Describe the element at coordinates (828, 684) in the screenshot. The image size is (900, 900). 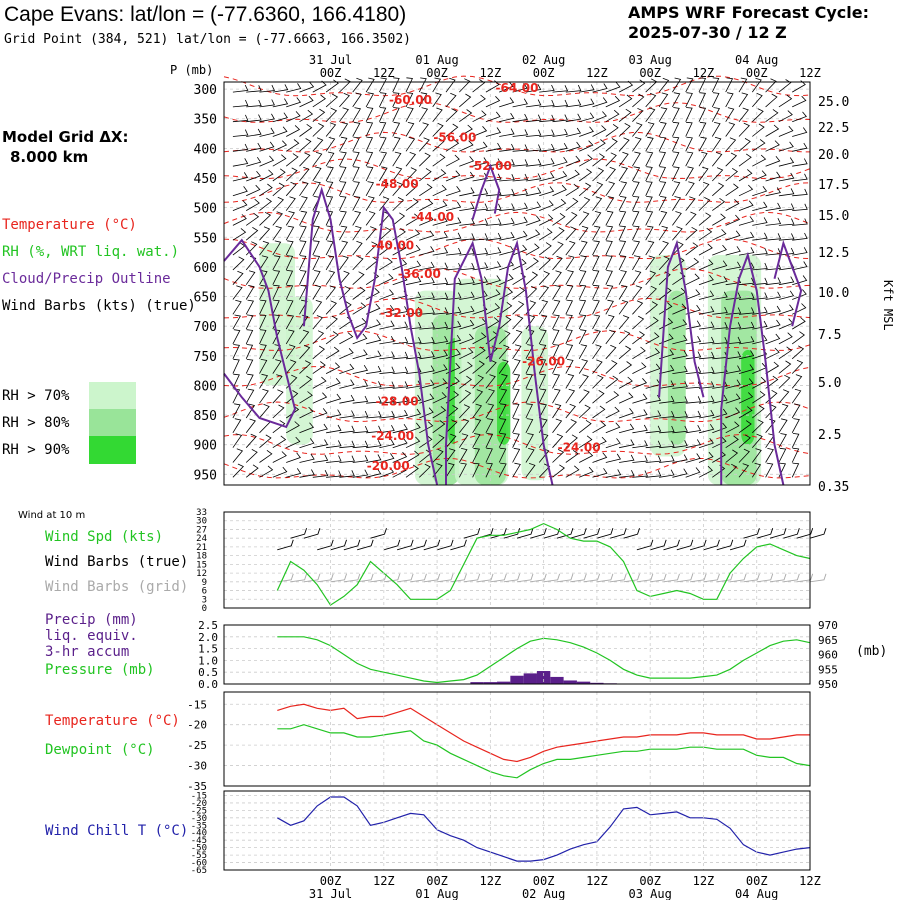
I see `pressure-tick-right-950: 950` at that location.